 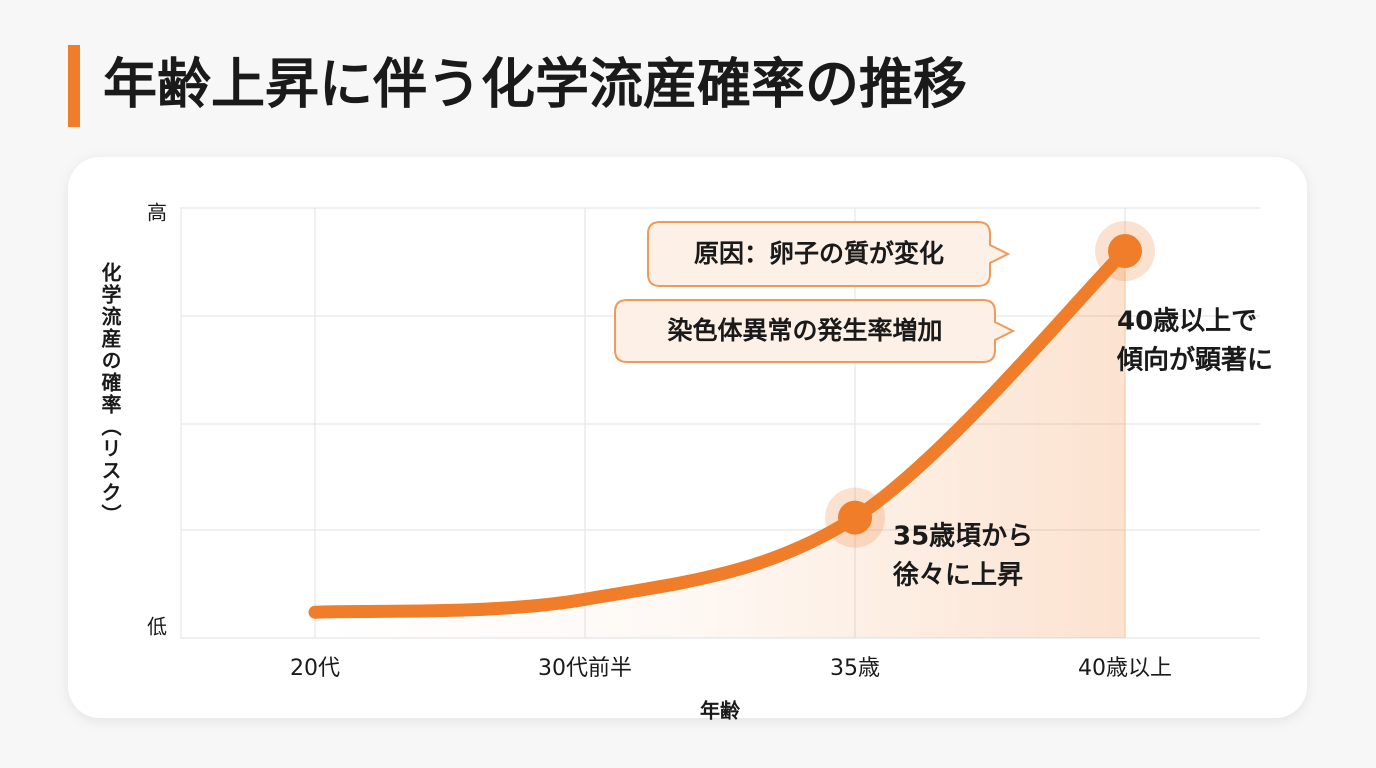 I want to click on y-axis-label: 化学流産の確率（リスク）, so click(x=110, y=394).